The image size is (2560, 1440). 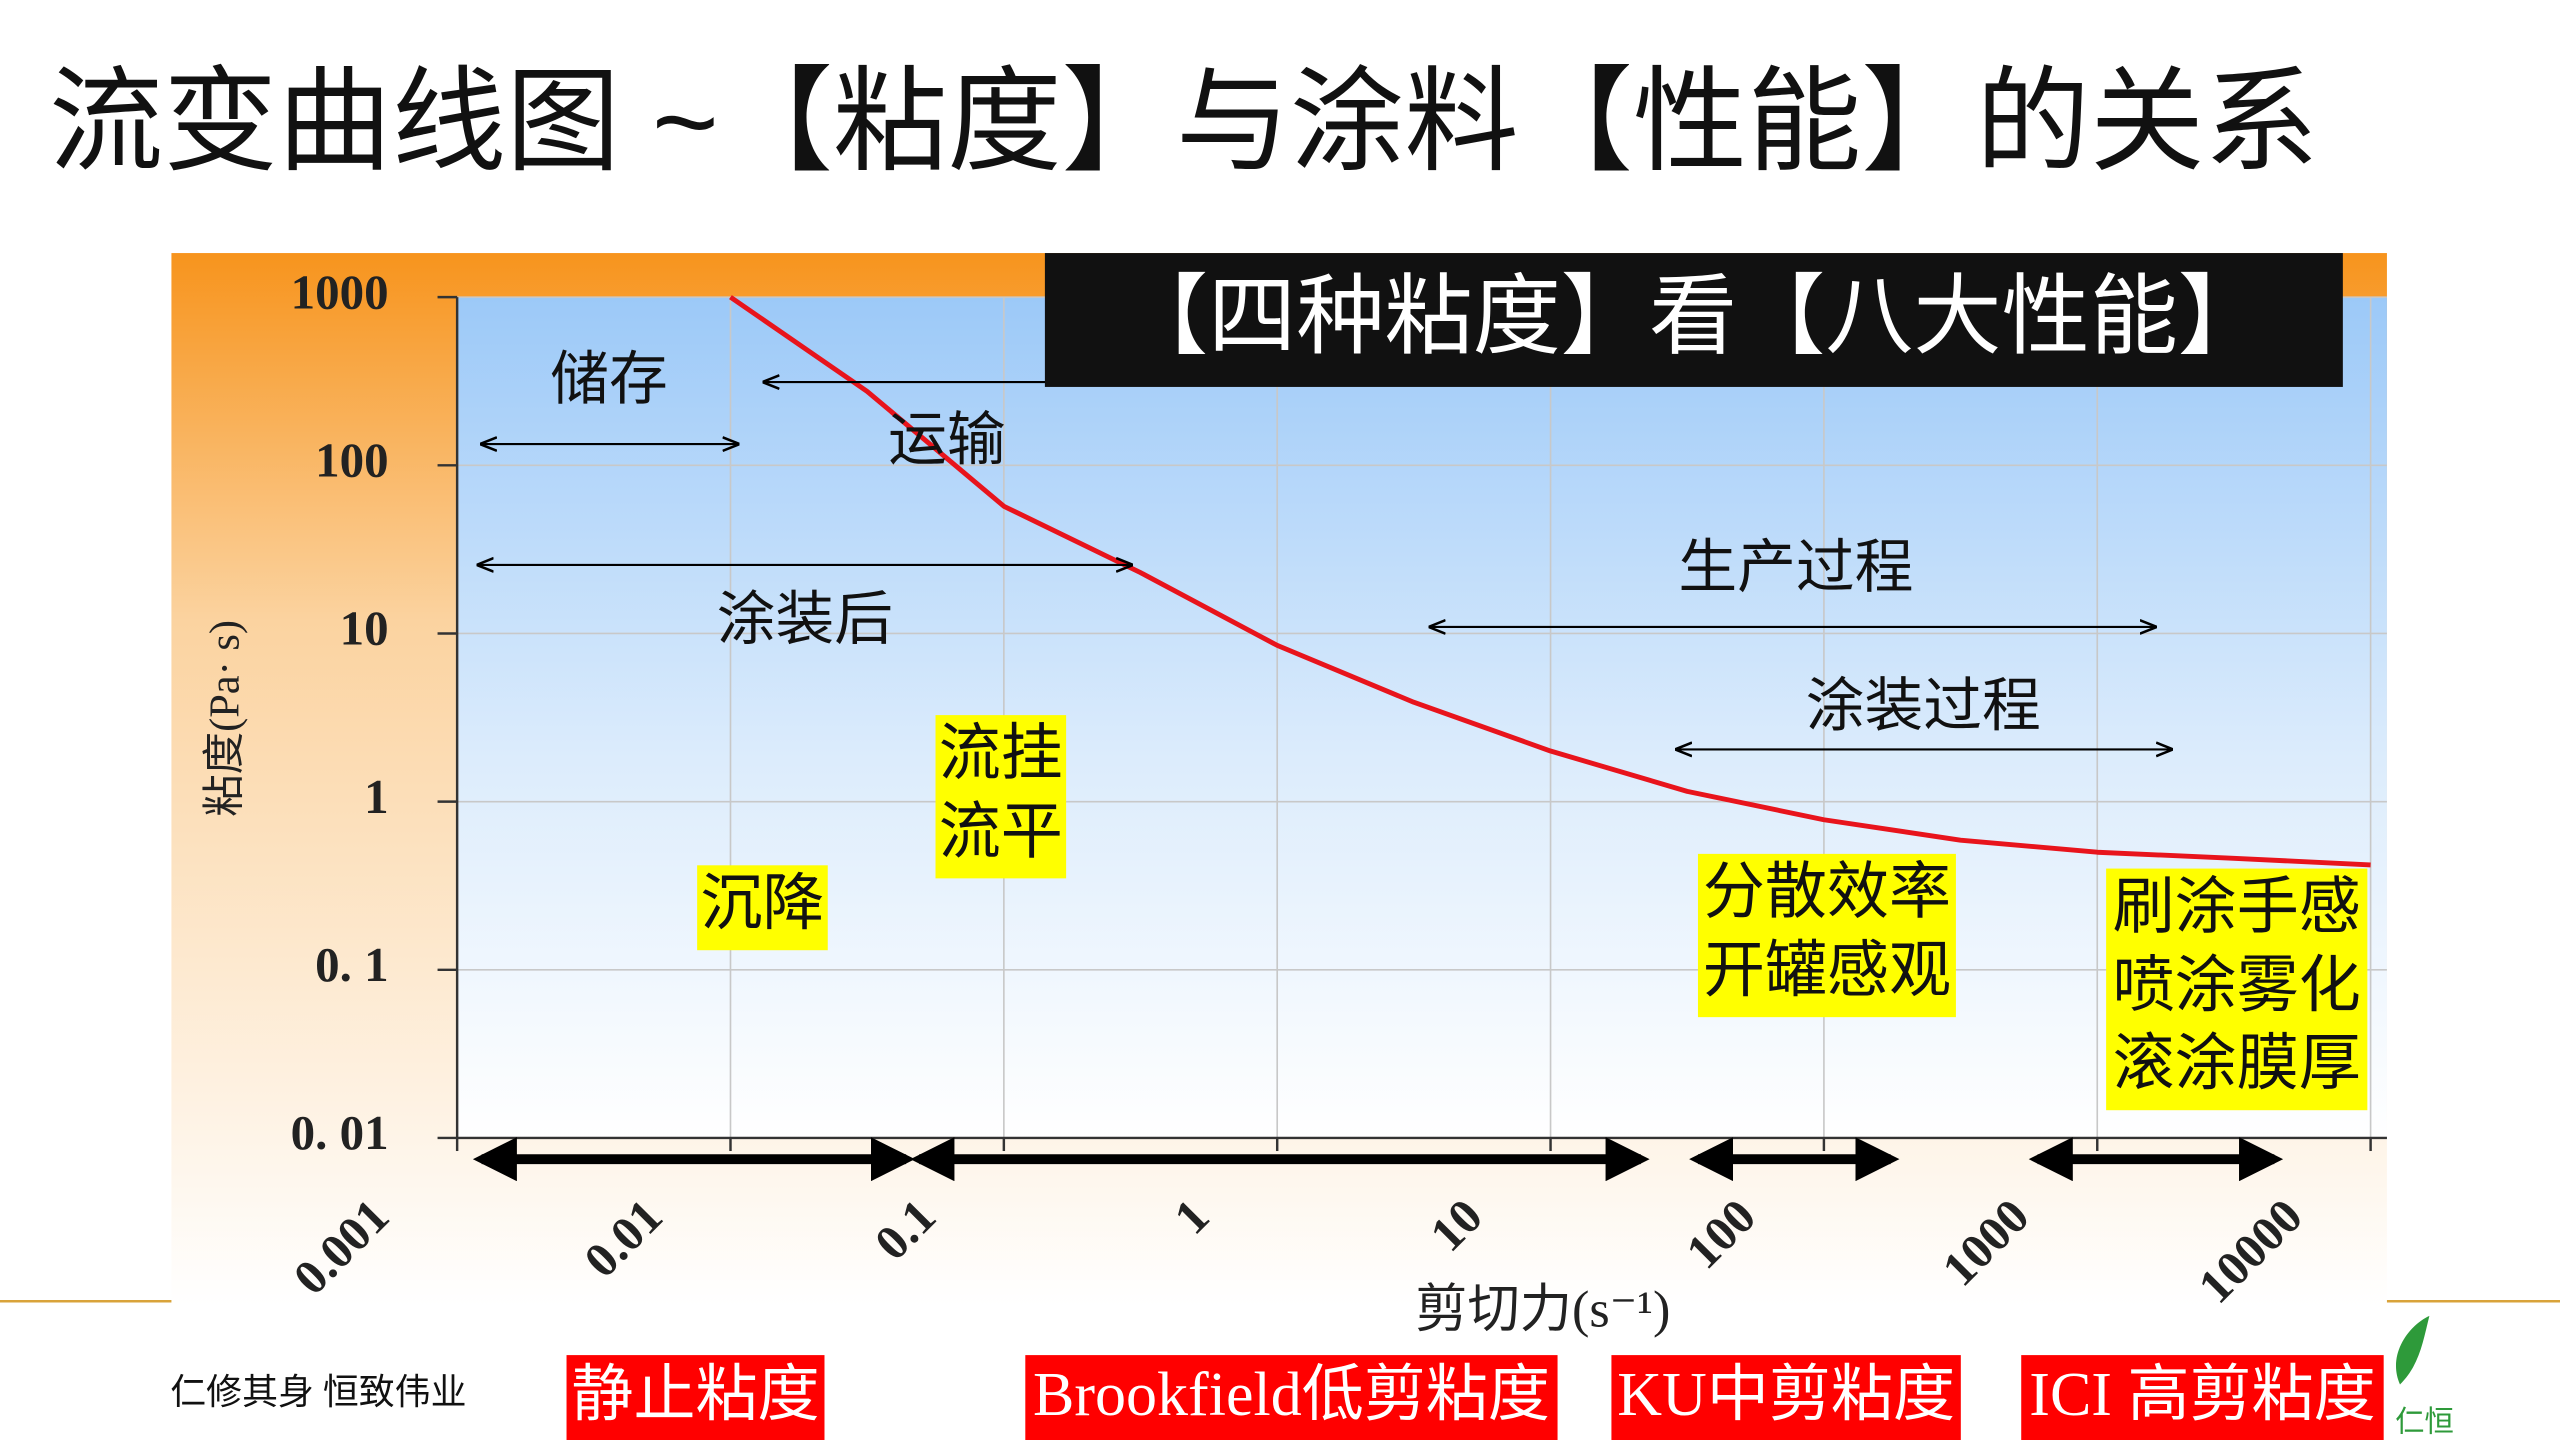 I want to click on range-label: 涂装后, so click(x=805, y=619).